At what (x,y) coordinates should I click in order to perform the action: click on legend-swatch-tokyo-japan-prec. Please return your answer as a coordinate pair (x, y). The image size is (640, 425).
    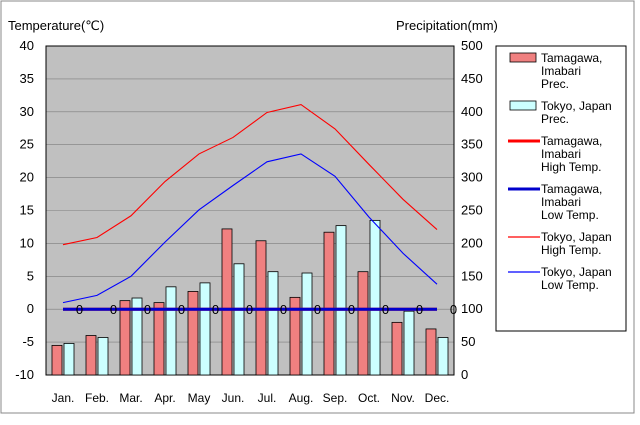
    Looking at the image, I should click on (523, 105).